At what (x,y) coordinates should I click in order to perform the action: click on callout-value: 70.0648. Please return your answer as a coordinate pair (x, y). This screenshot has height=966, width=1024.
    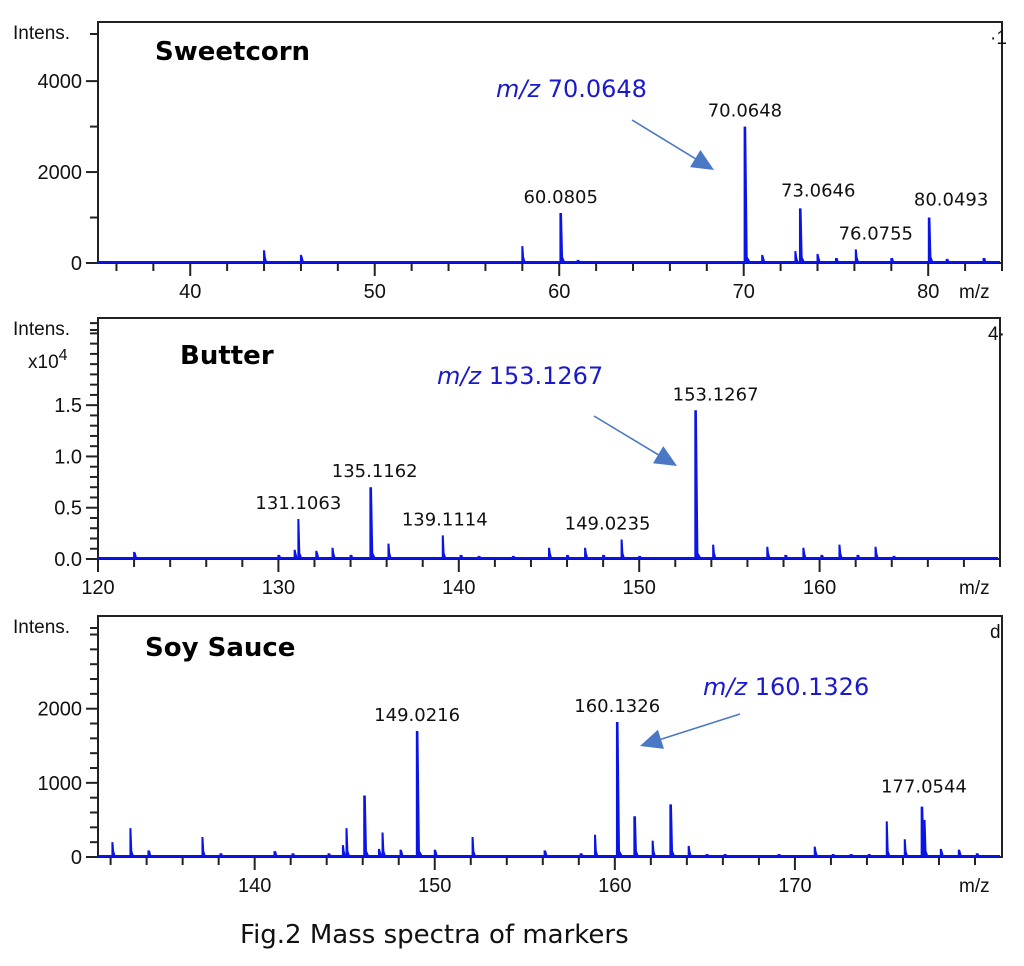
    Looking at the image, I should click on (597, 89).